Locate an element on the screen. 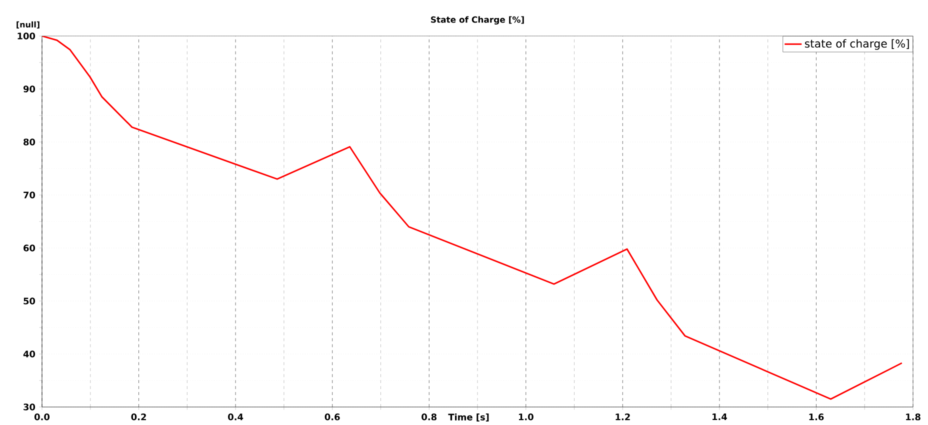 The image size is (928, 425). x-tick-label: 1.2 is located at coordinates (623, 417).